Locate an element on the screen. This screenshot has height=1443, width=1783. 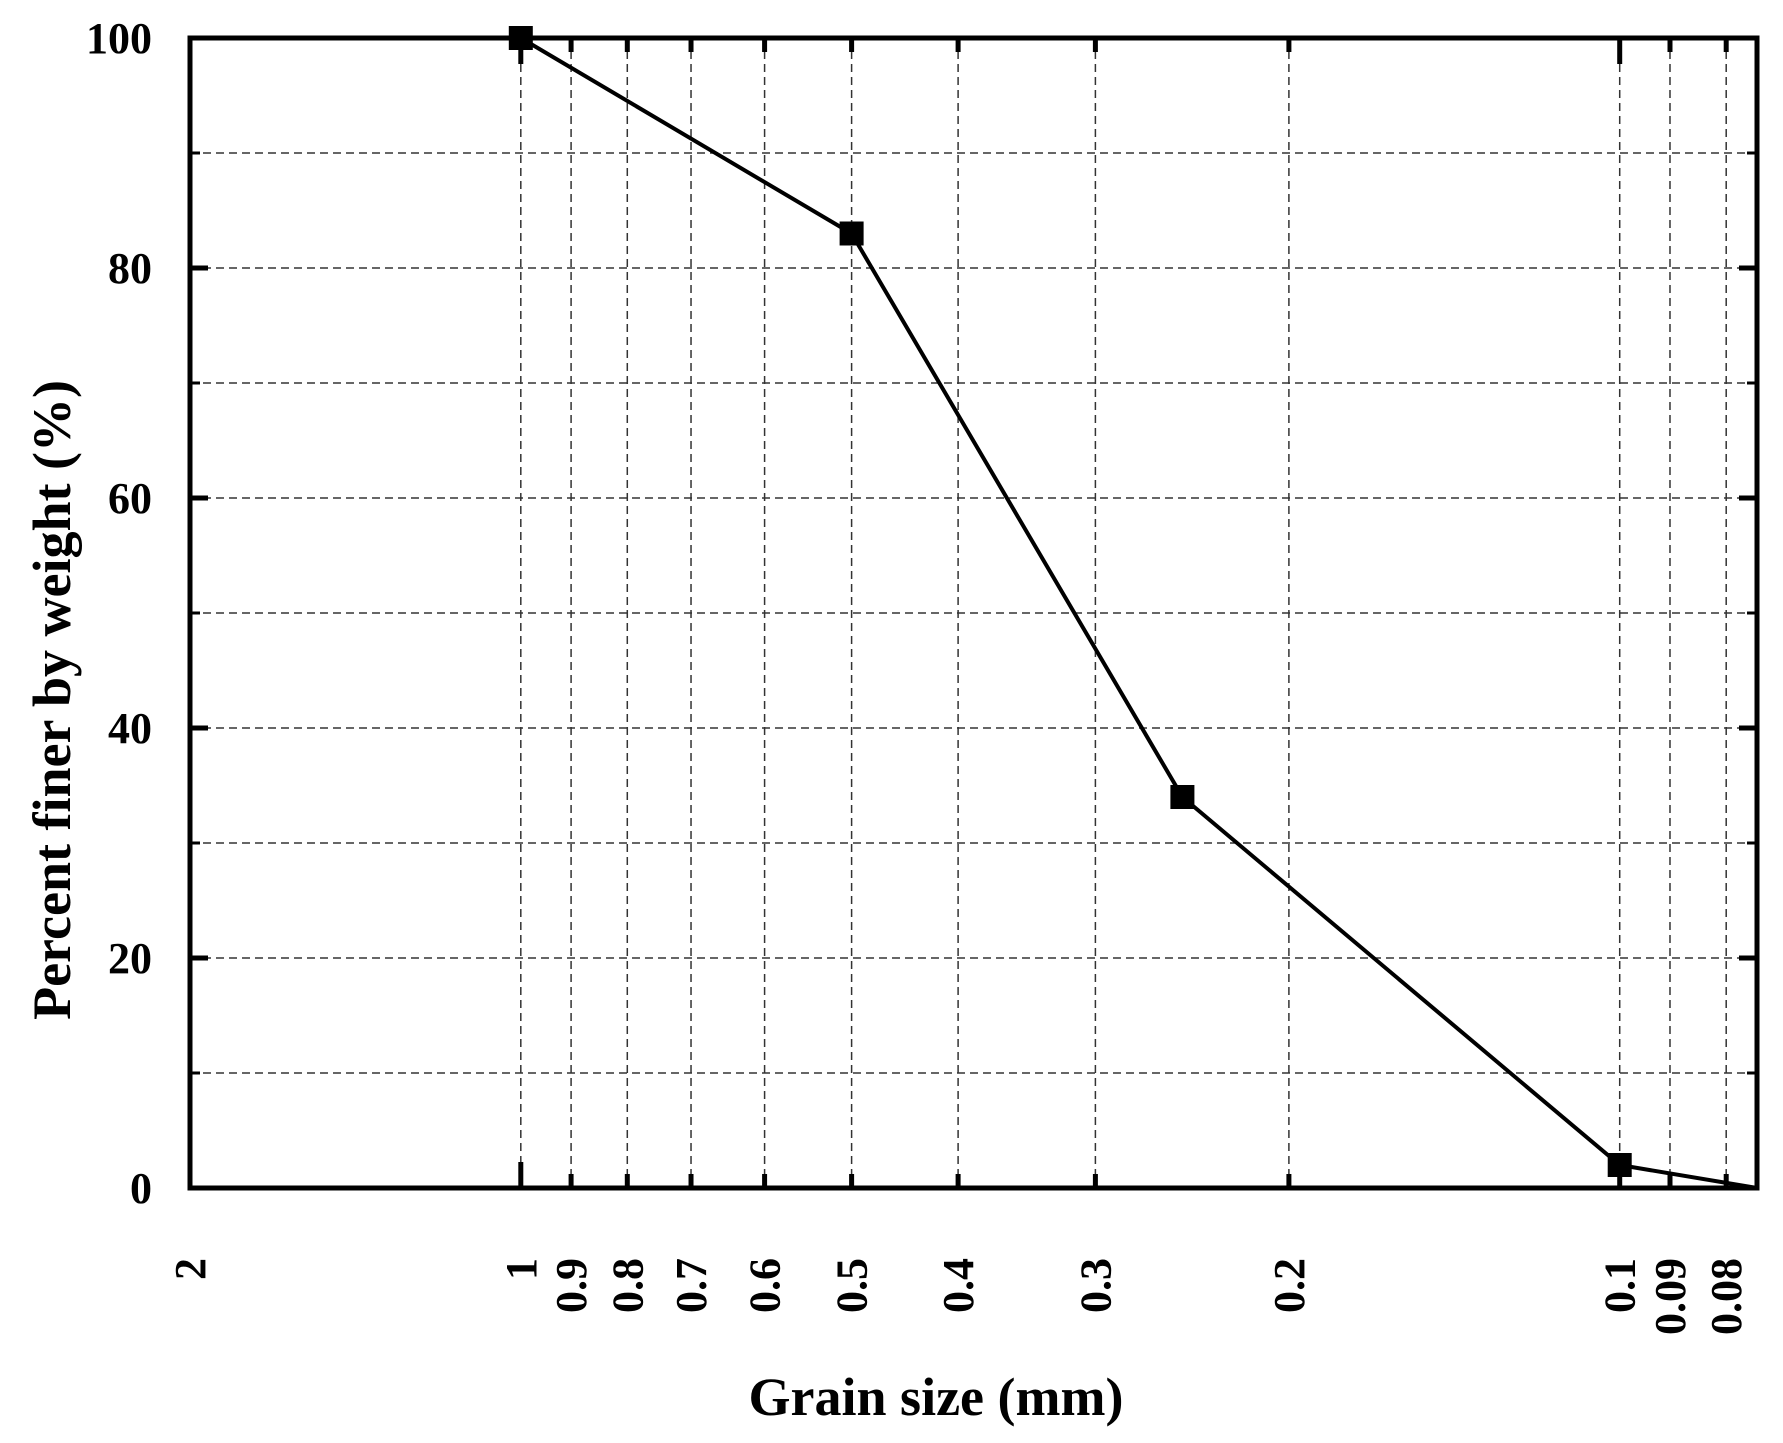
x-tick-label-0.3: 0.3 is located at coordinates (1095, 1285).